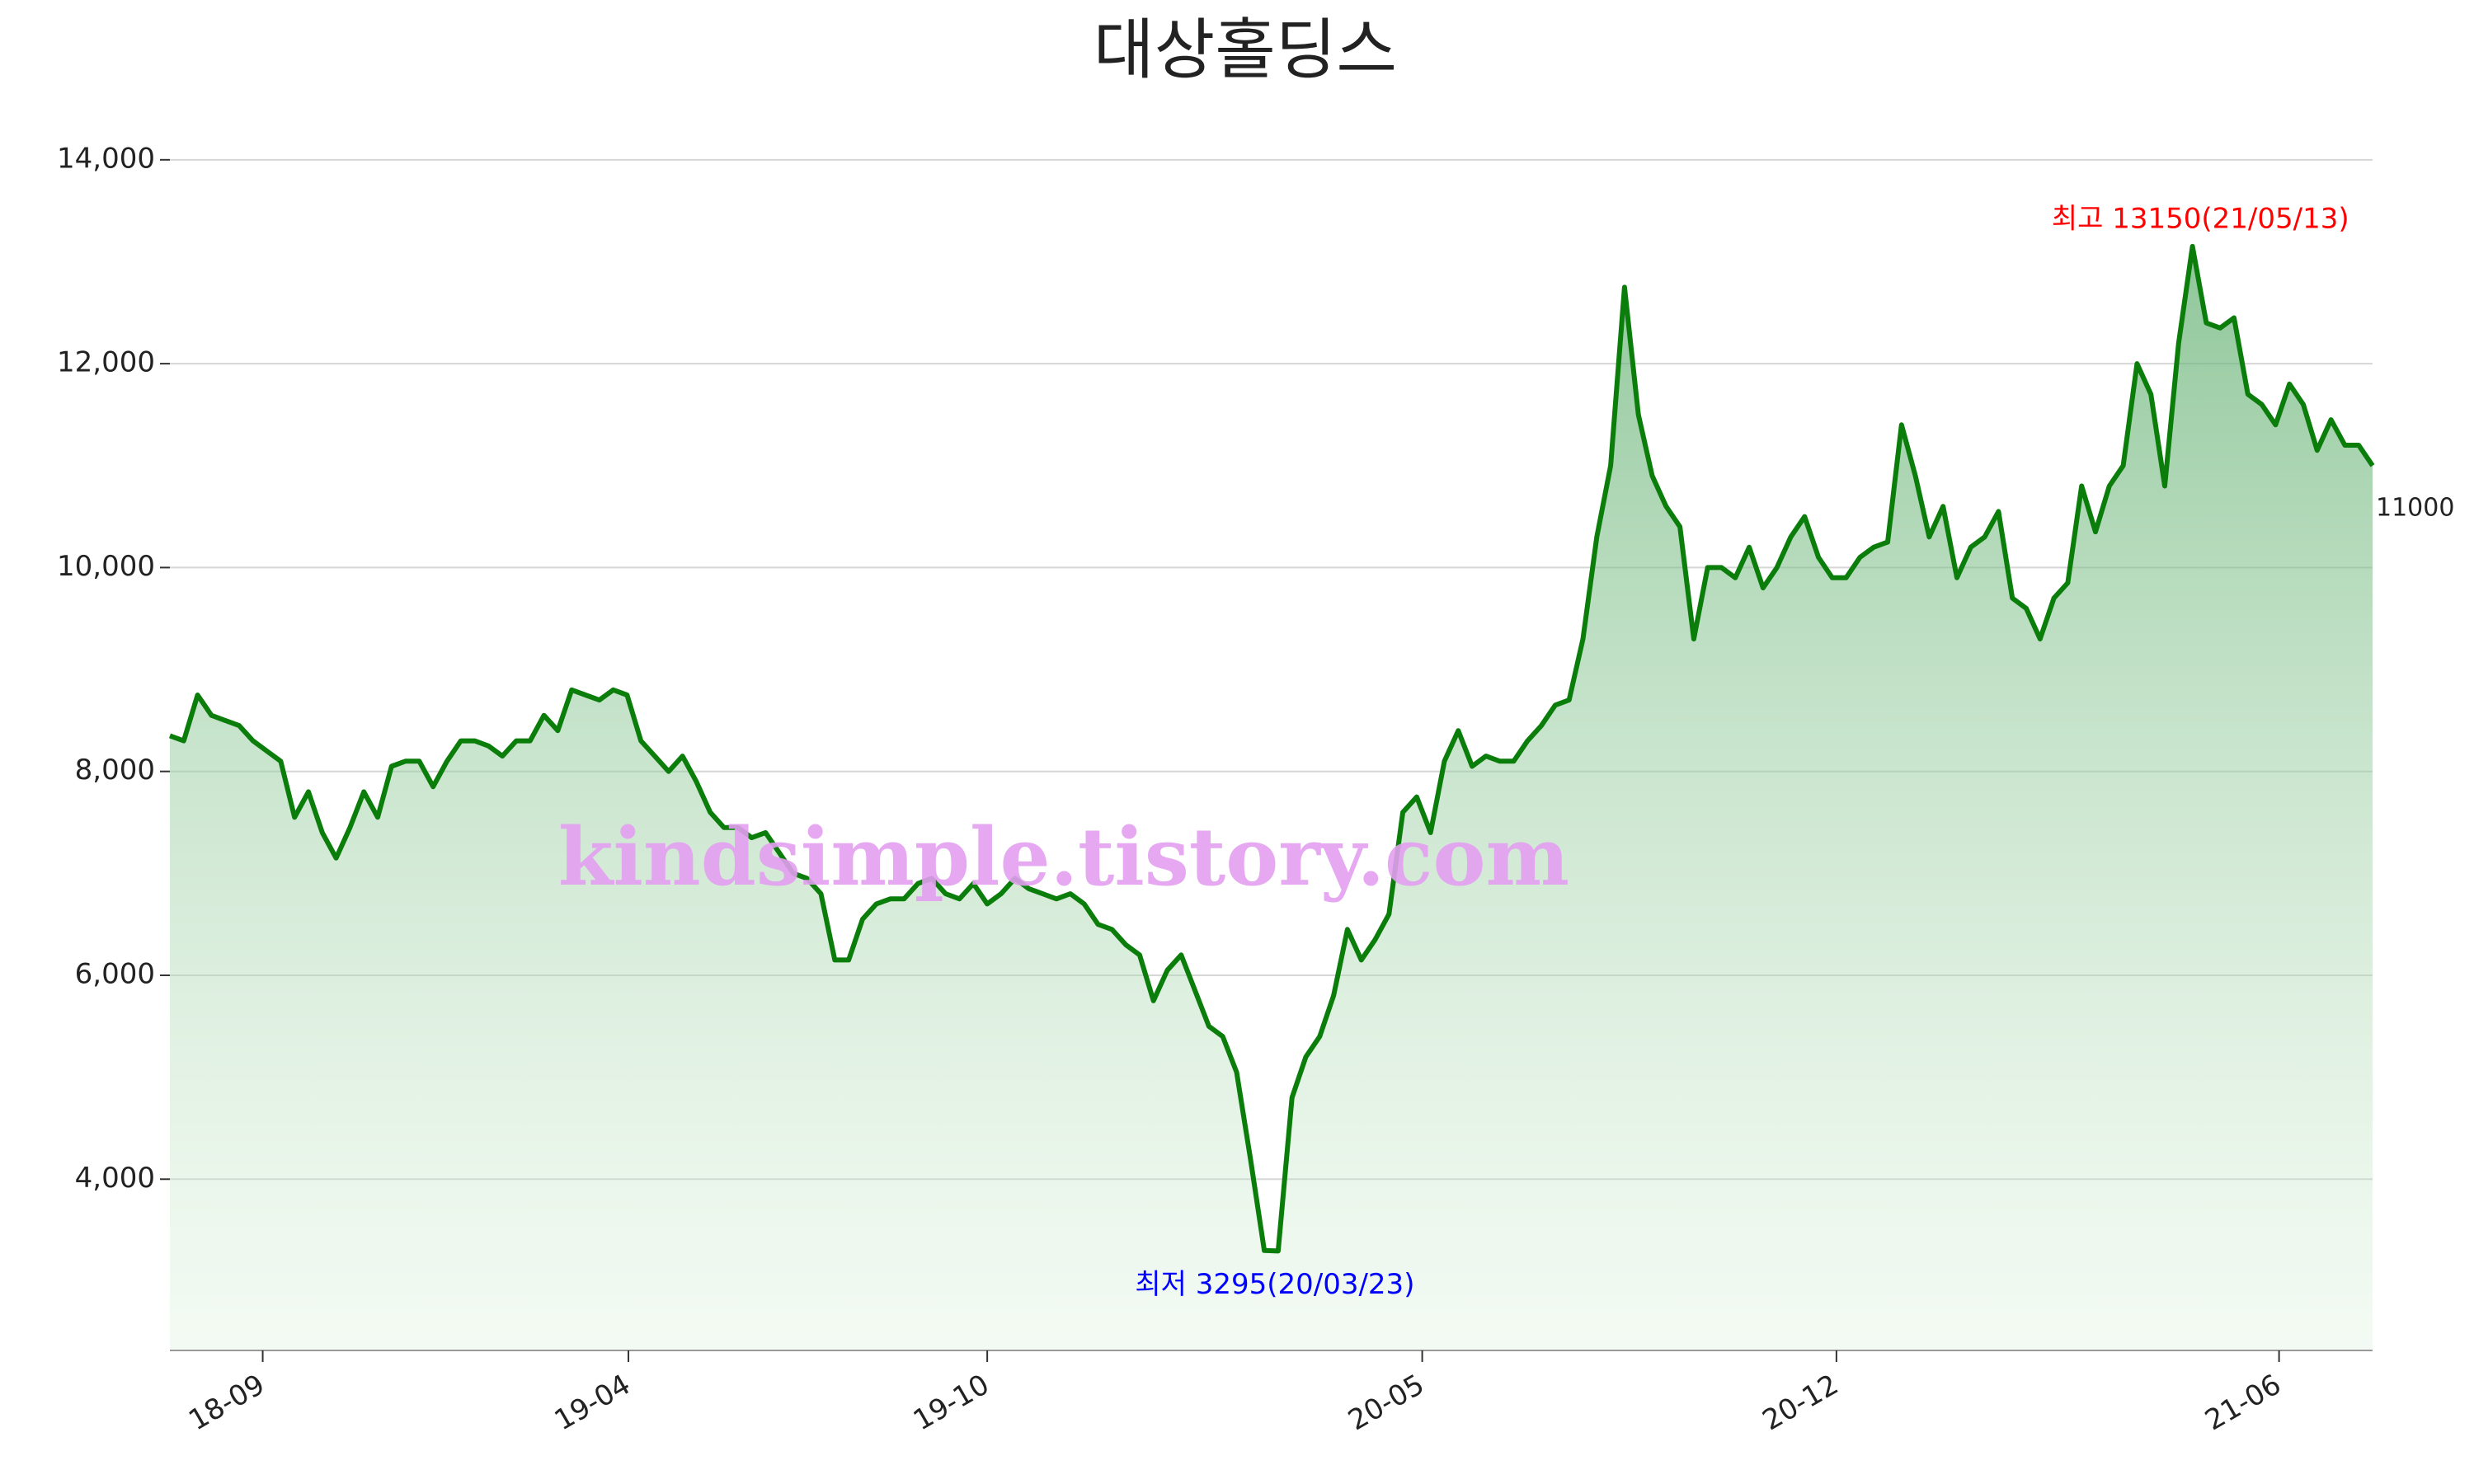 This screenshot has width=2474, height=1484. I want to click on watermark: kindsimple.tistory.com, so click(1063, 857).